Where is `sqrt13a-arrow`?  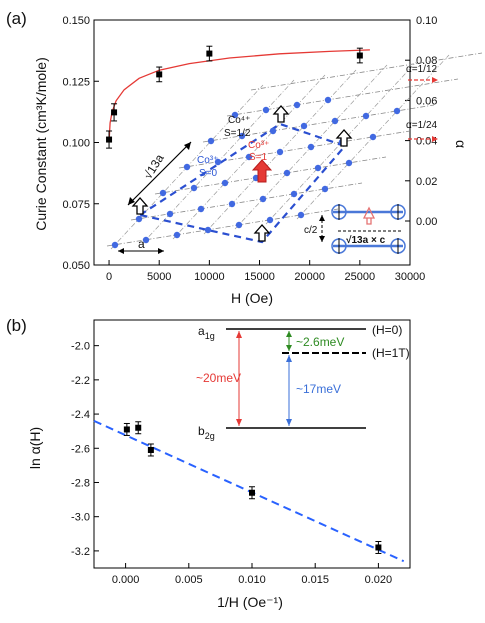 sqrt13a-arrow is located at coordinates (159, 173).